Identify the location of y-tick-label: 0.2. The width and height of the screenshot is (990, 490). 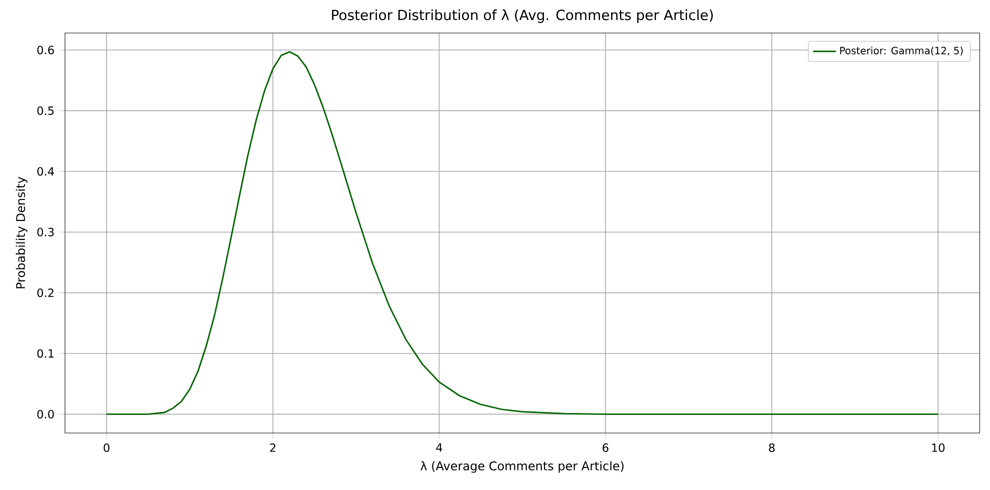
(45, 293).